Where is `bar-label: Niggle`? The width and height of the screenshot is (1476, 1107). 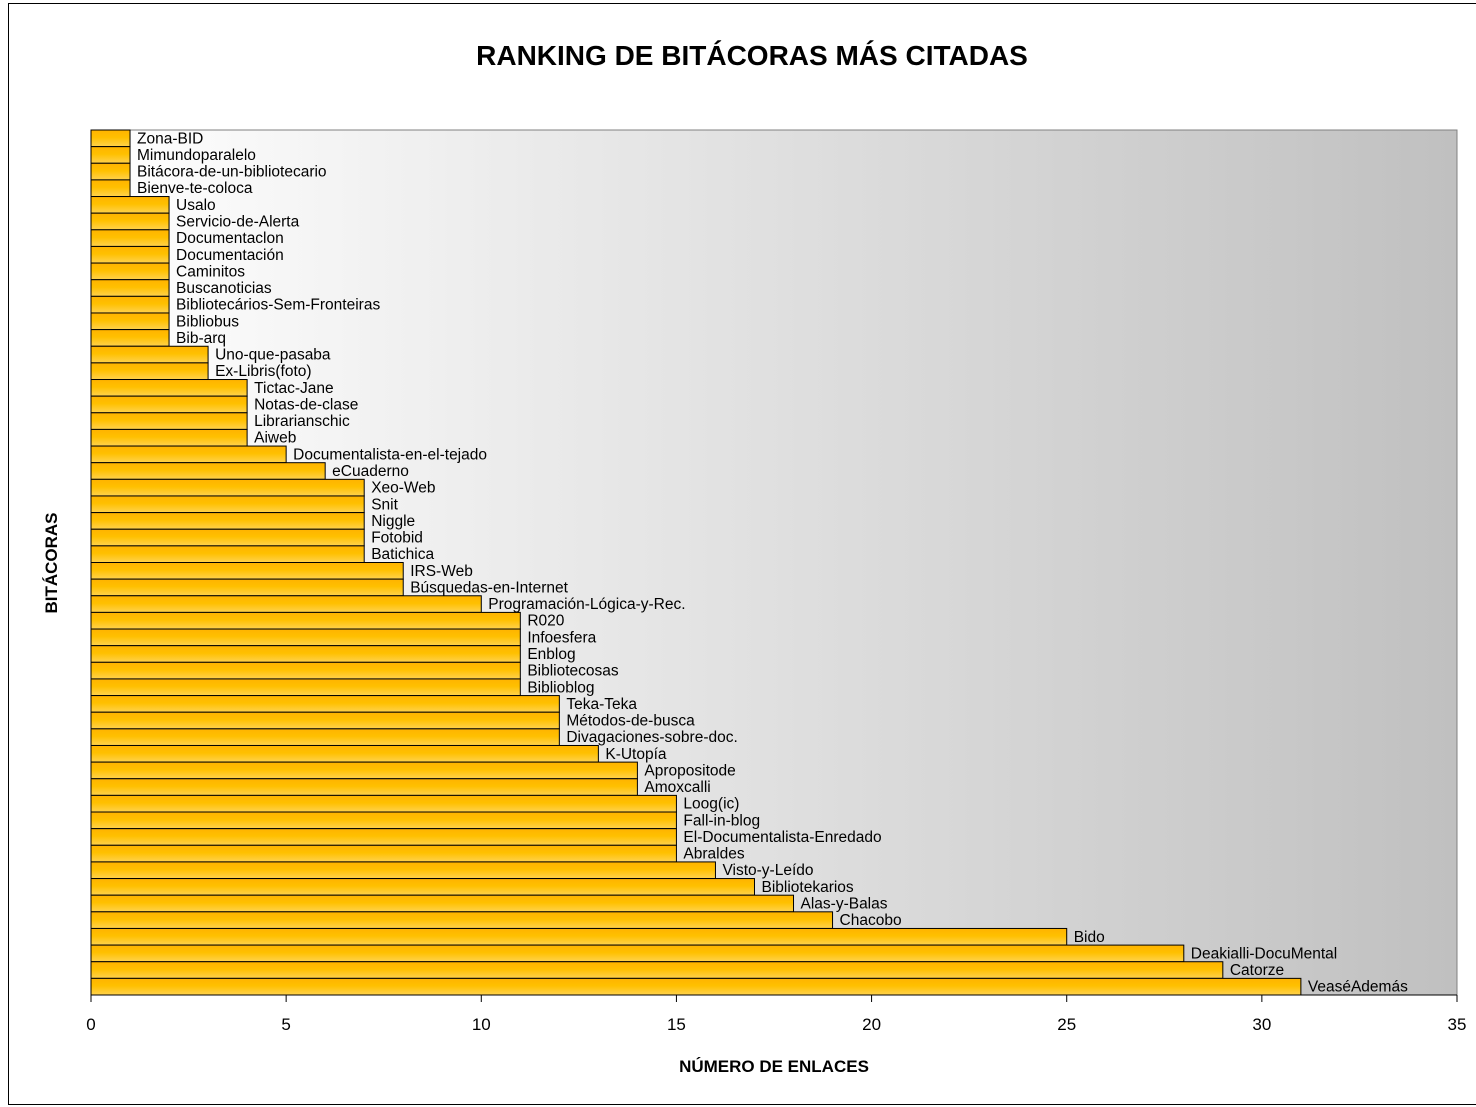 bar-label: Niggle is located at coordinates (393, 521).